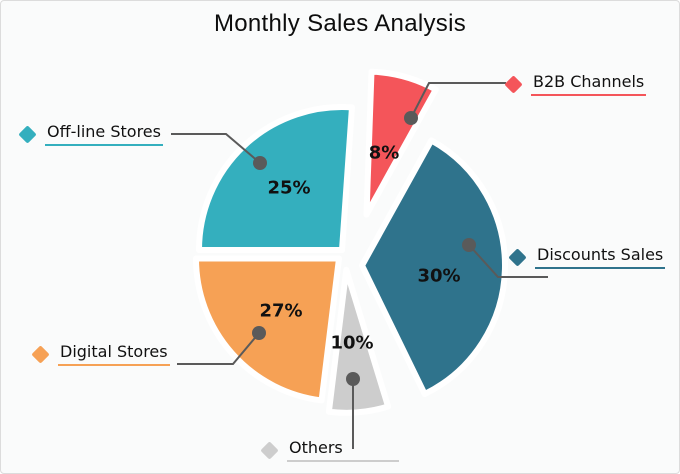  What do you see at coordinates (343, 450) in the screenshot?
I see `legend-label: Others` at bounding box center [343, 450].